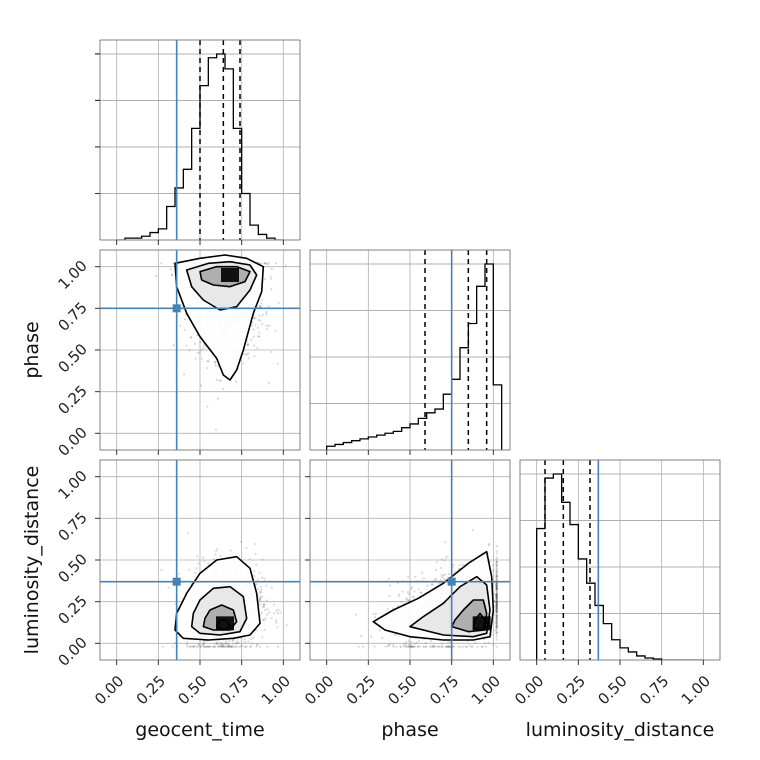  What do you see at coordinates (276, 690) in the screenshot?
I see `x-tick-label: 1.00` at bounding box center [276, 690].